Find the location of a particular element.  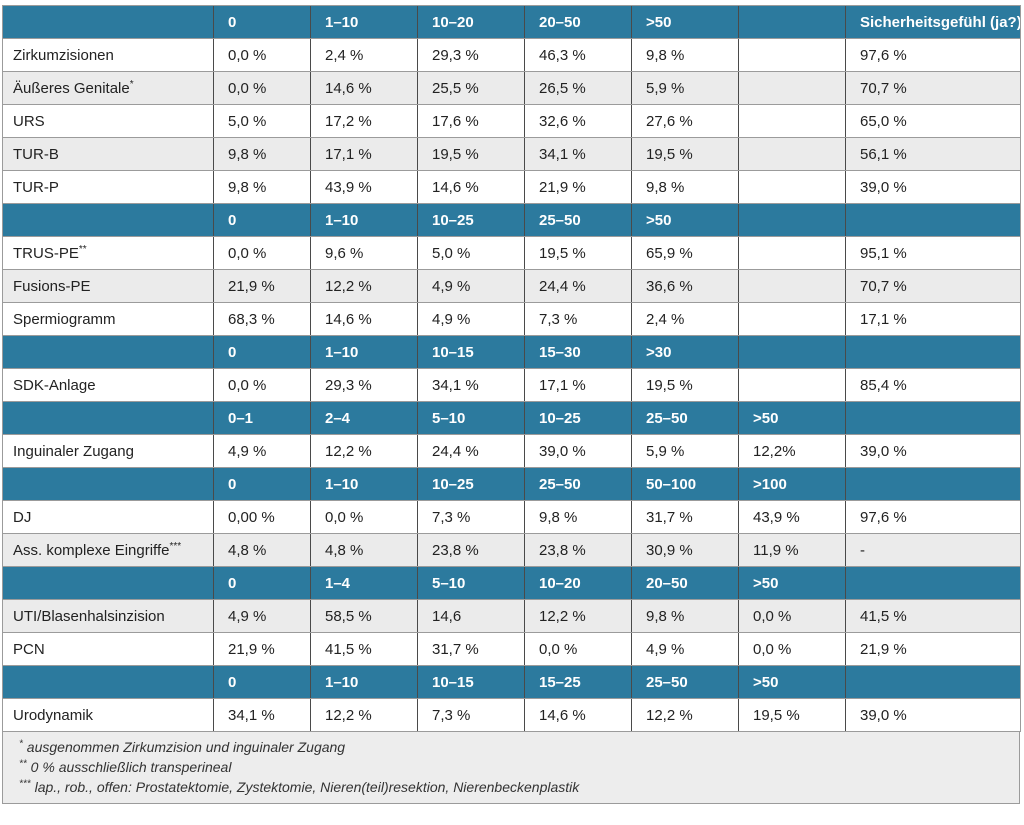

sicherheitsgefuehl-value-cell: 56,1 % is located at coordinates (933, 154).